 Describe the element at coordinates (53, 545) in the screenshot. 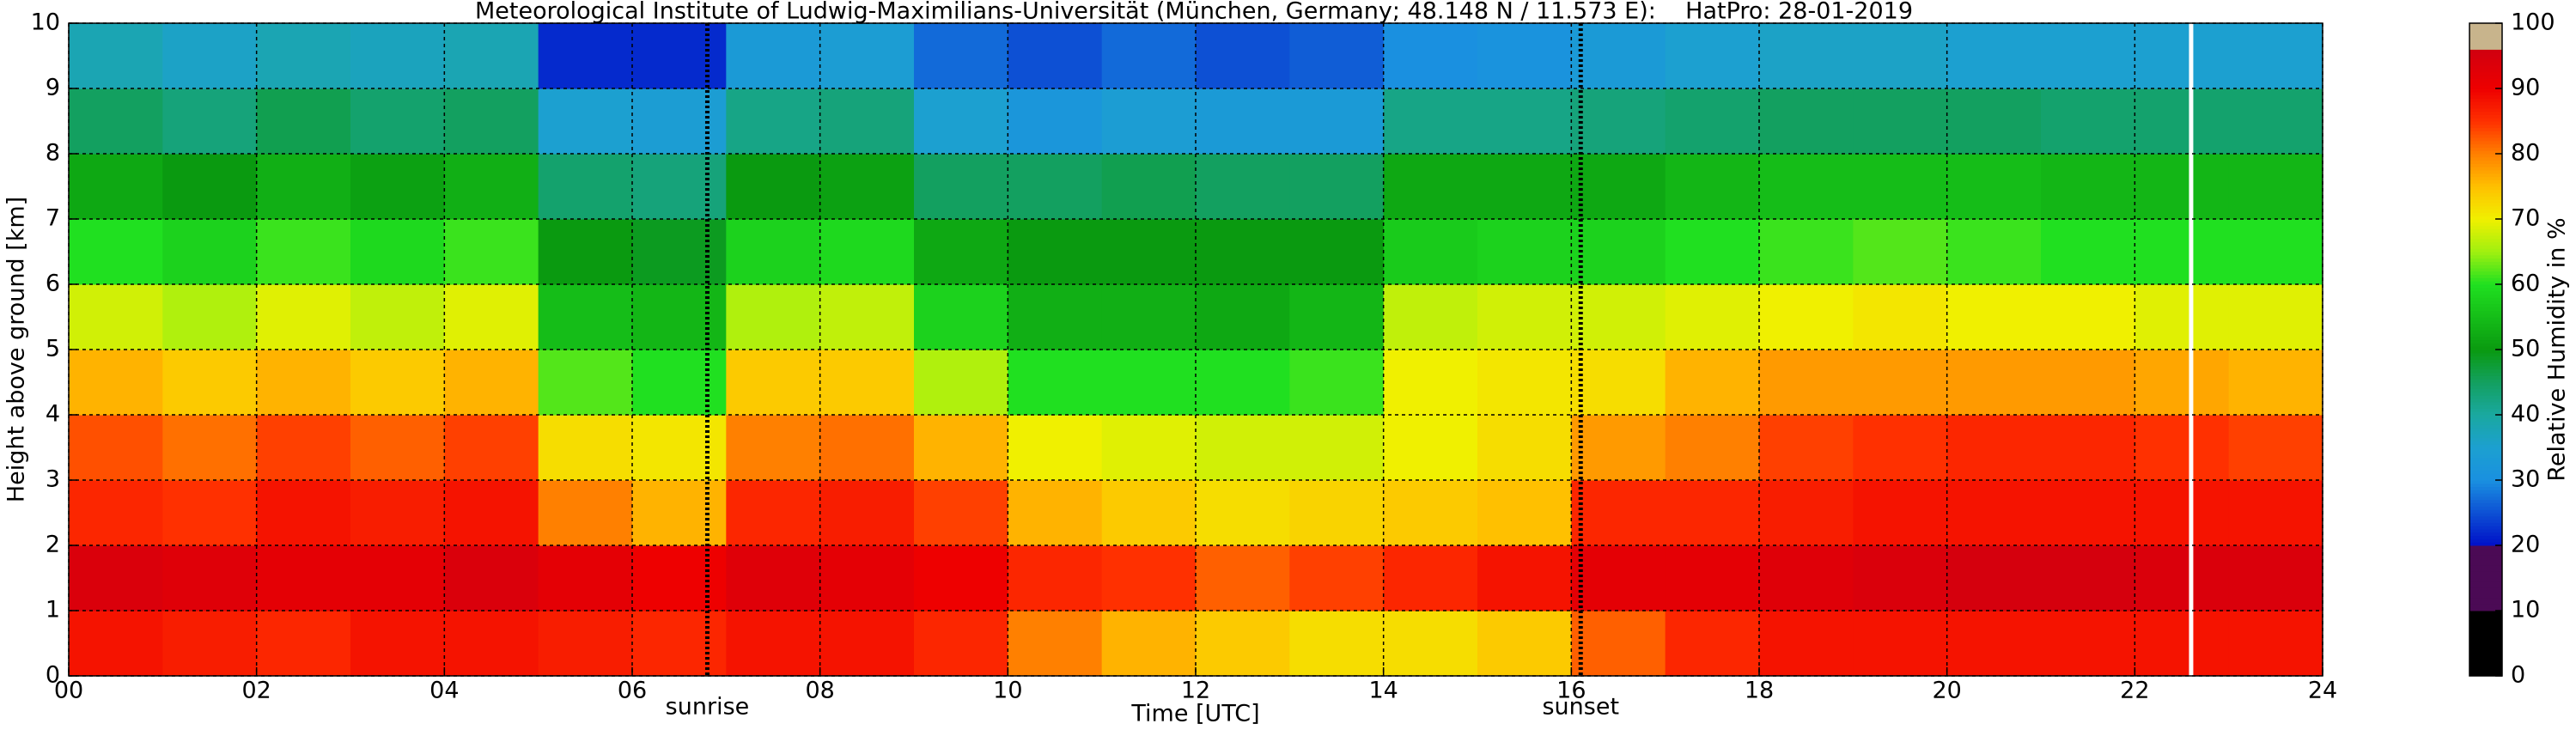

I see `y-tick-label: 2` at that location.